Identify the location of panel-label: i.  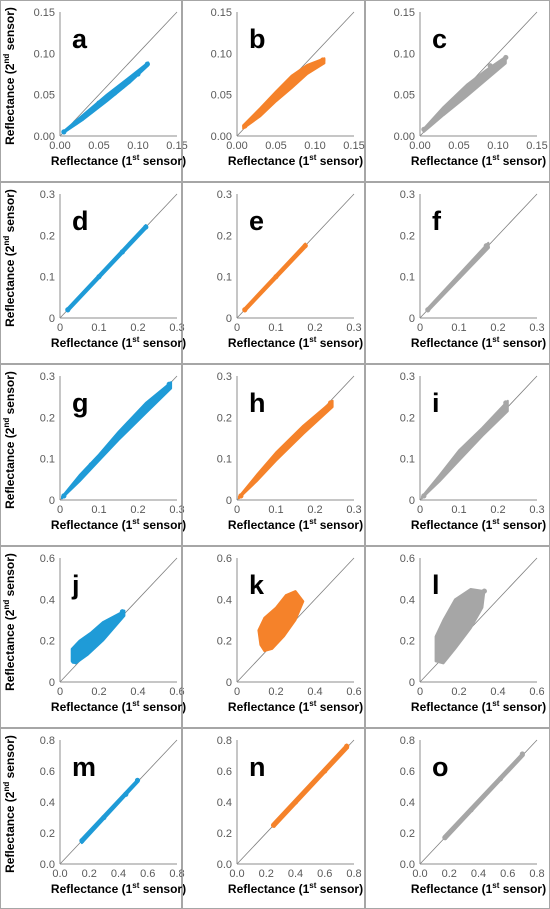
(436, 403).